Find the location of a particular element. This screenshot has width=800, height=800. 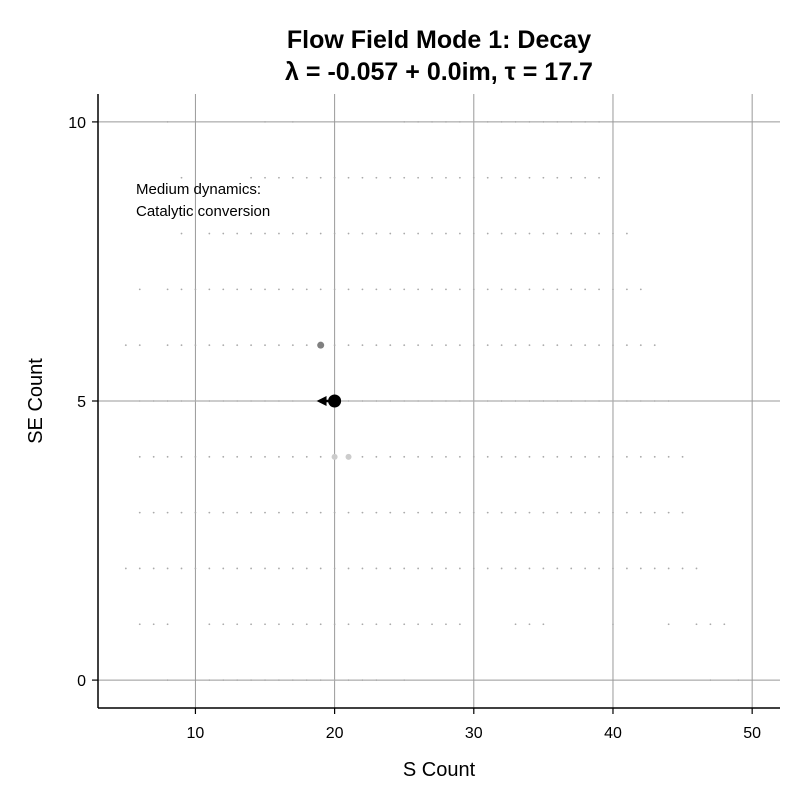

annotation-line-2: Catalytic conversion is located at coordinates (203, 211).